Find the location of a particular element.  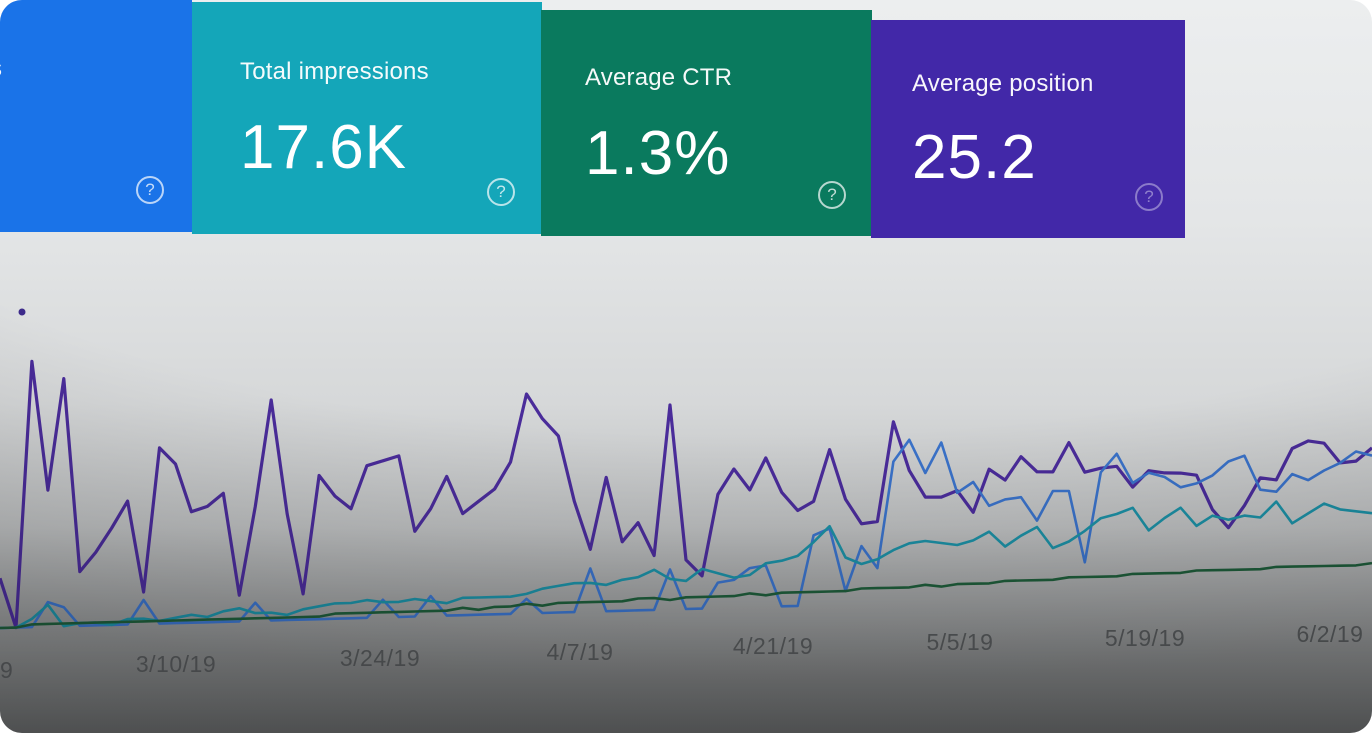

total-impressions-value: 17.6K is located at coordinates (324, 147).